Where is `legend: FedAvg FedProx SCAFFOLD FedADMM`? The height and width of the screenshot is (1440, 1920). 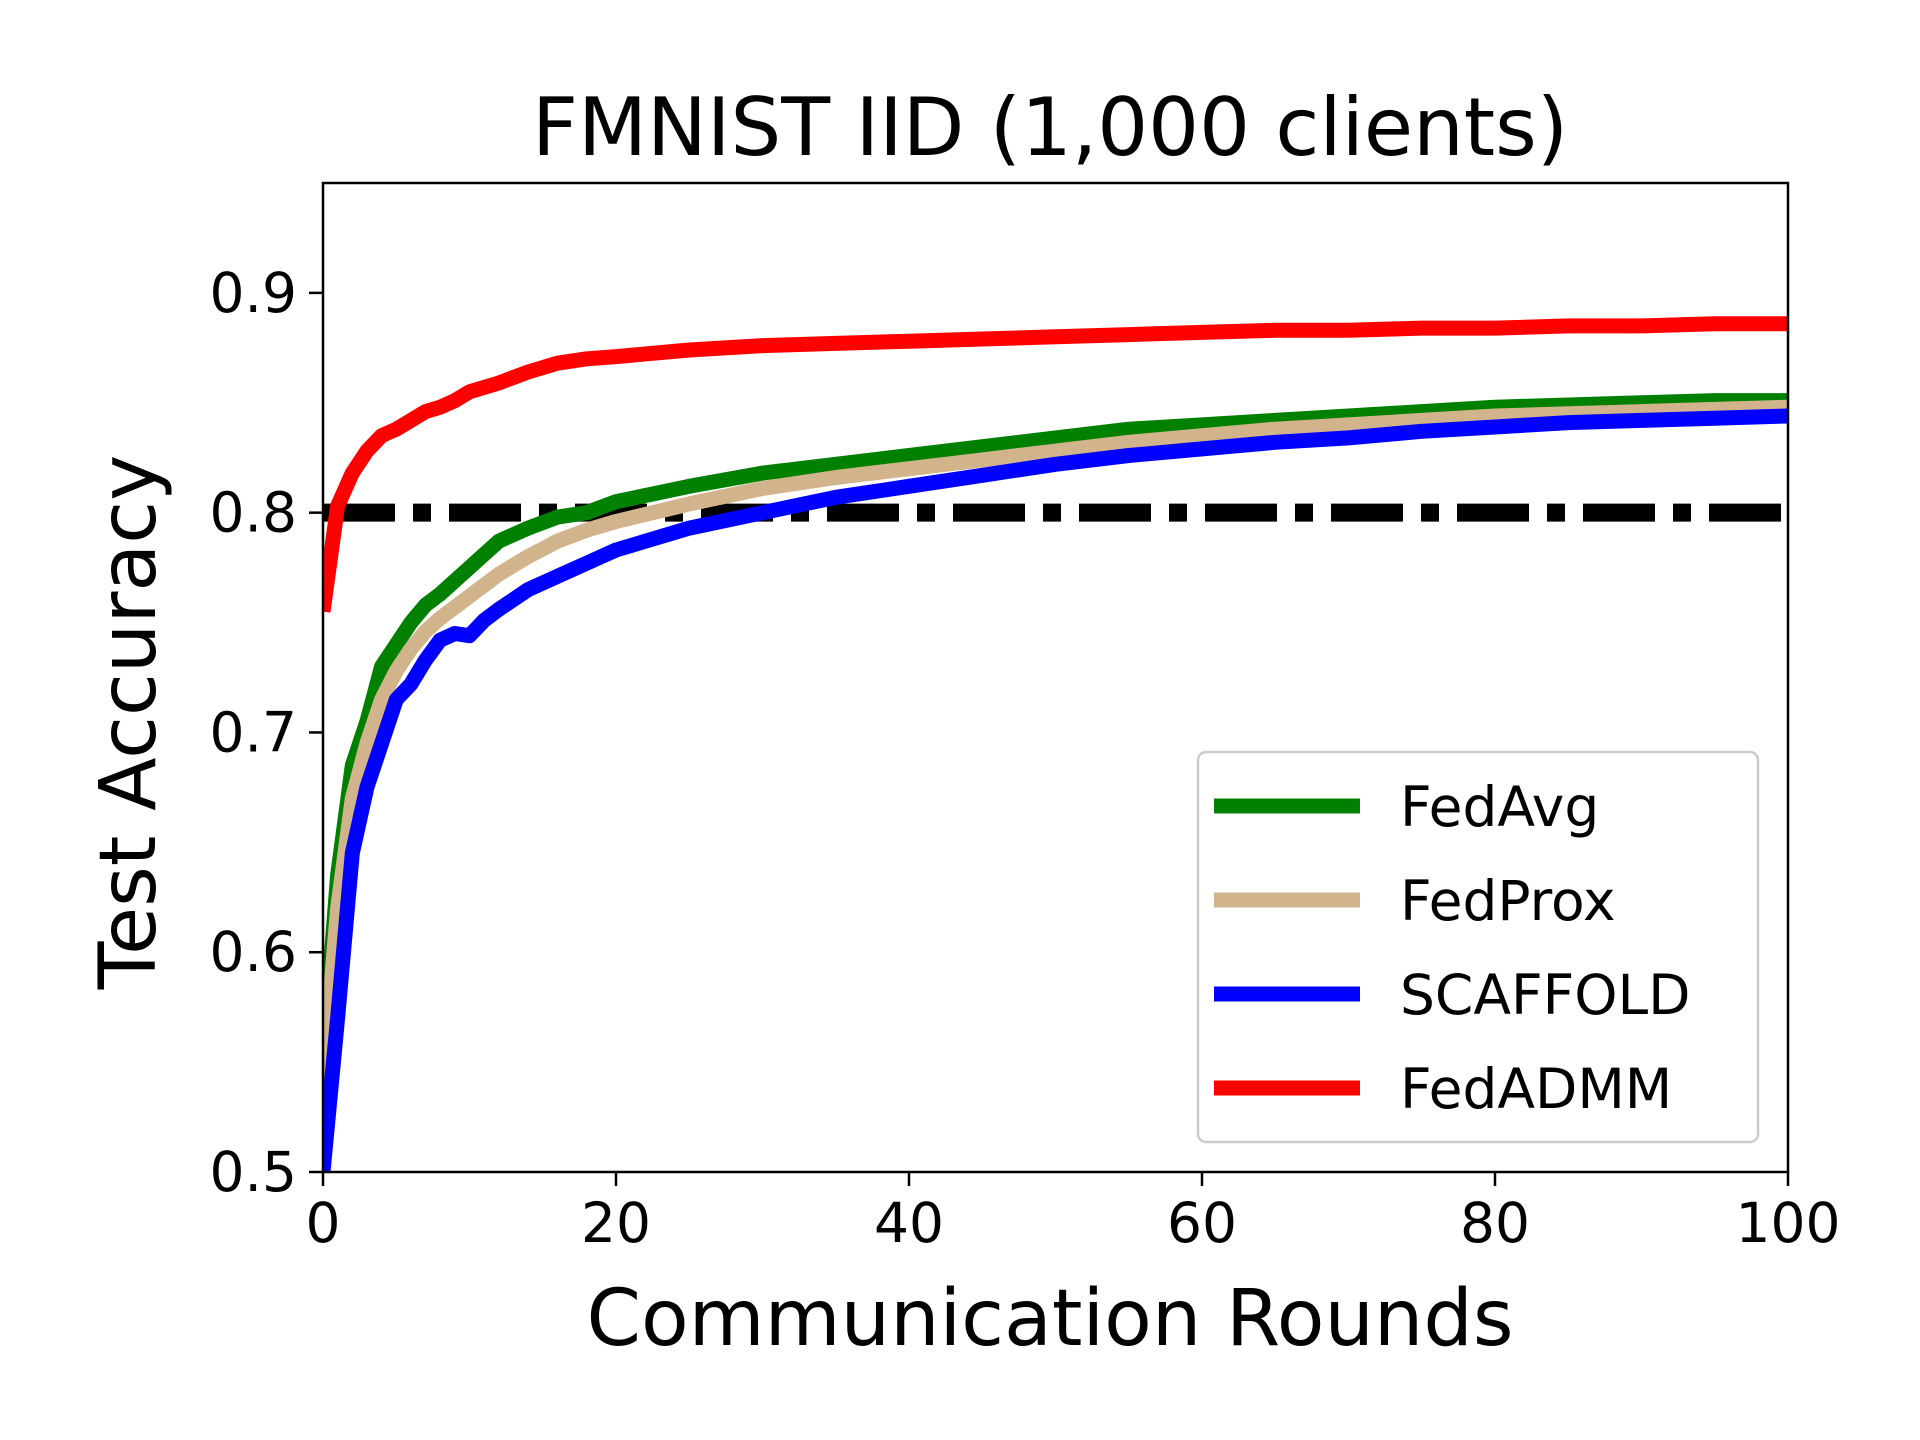 legend: FedAvg FedProx SCAFFOLD FedADMM is located at coordinates (1478, 947).